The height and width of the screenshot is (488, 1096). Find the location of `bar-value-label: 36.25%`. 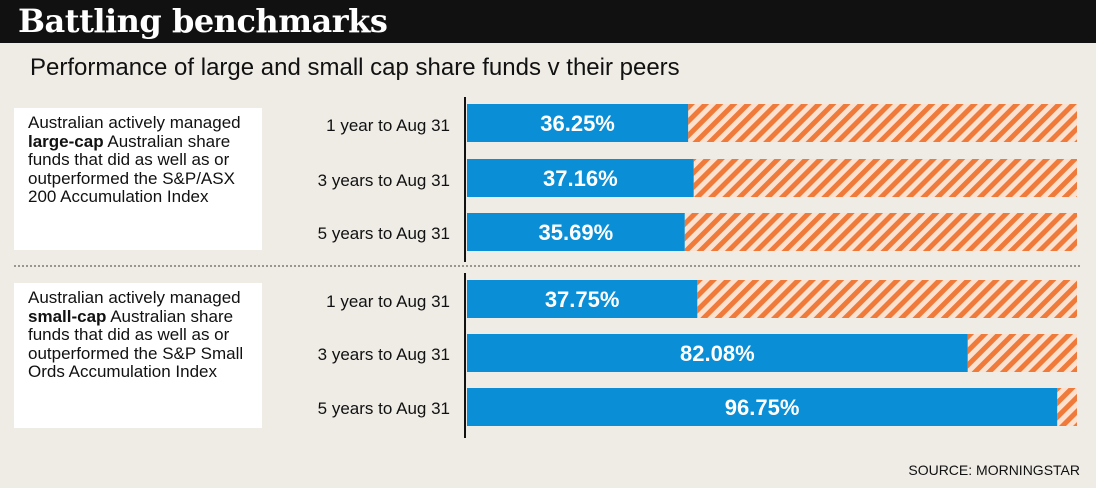

bar-value-label: 36.25% is located at coordinates (577, 123).